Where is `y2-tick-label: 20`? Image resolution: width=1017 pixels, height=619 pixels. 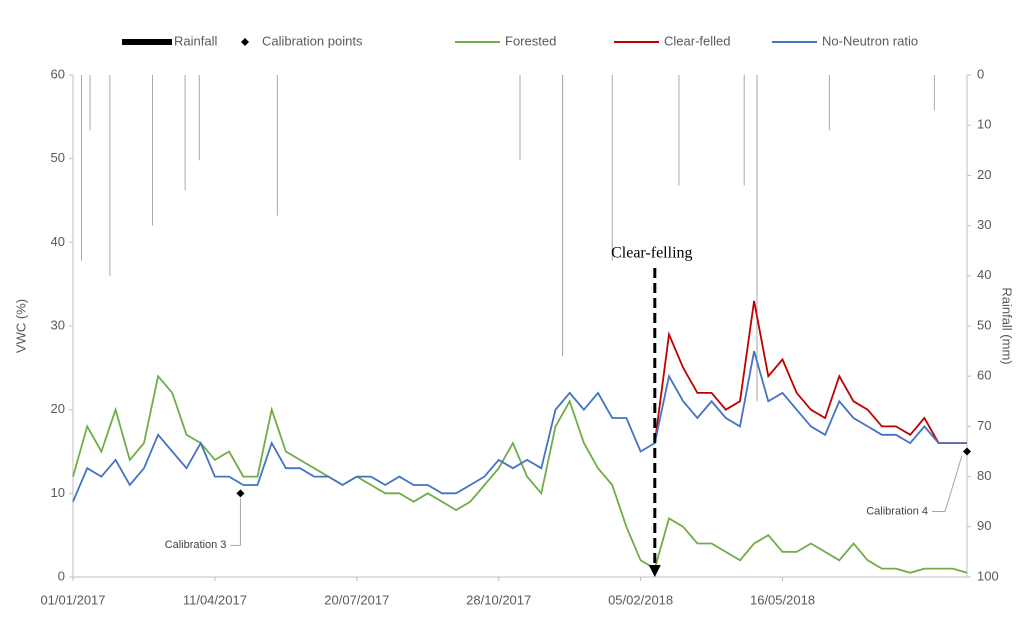
y2-tick-label: 20 is located at coordinates (984, 174).